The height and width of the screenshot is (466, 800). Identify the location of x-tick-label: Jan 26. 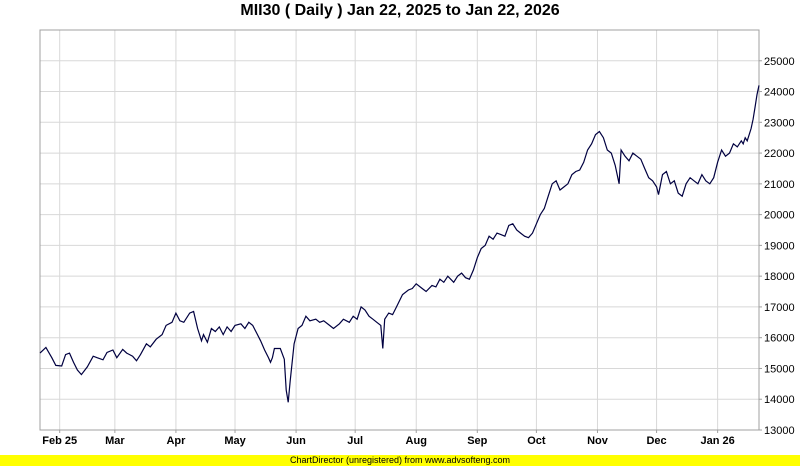
(718, 441).